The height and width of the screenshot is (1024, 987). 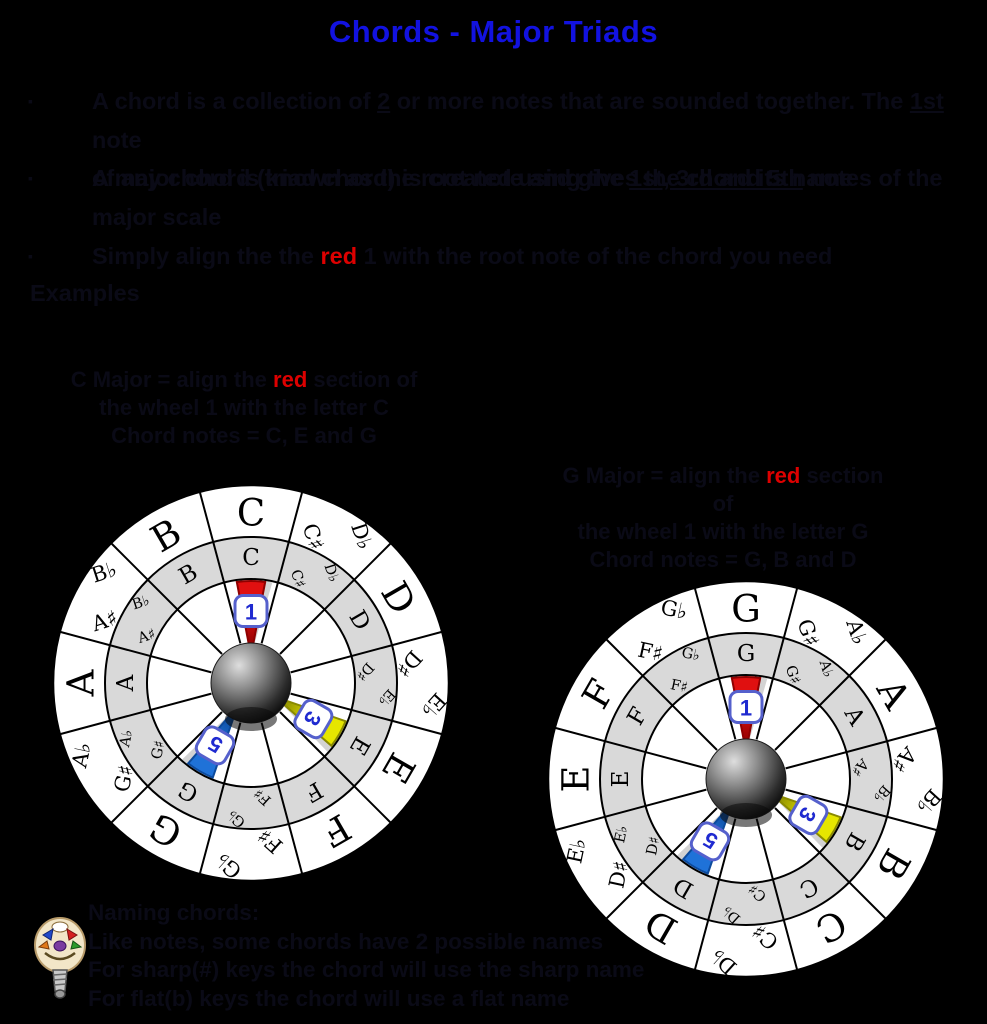 What do you see at coordinates (146, 636) in the screenshot?
I see `svg-text: A♯` at bounding box center [146, 636].